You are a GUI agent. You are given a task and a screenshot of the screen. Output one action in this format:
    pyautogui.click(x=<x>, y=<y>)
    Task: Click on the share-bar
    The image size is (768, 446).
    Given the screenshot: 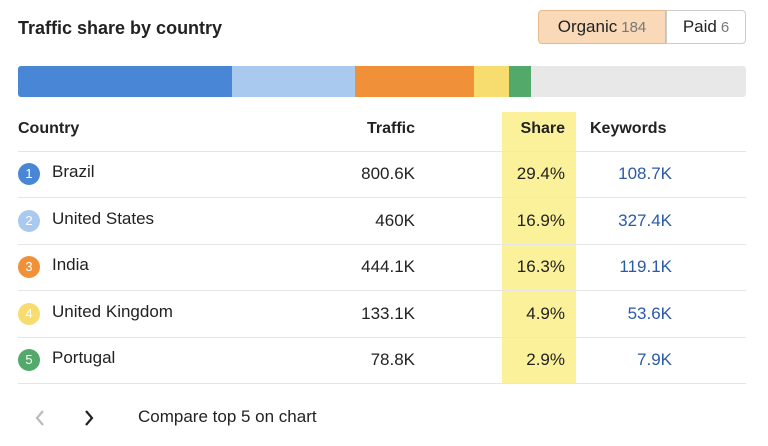 What is the action you would take?
    pyautogui.click(x=382, y=81)
    